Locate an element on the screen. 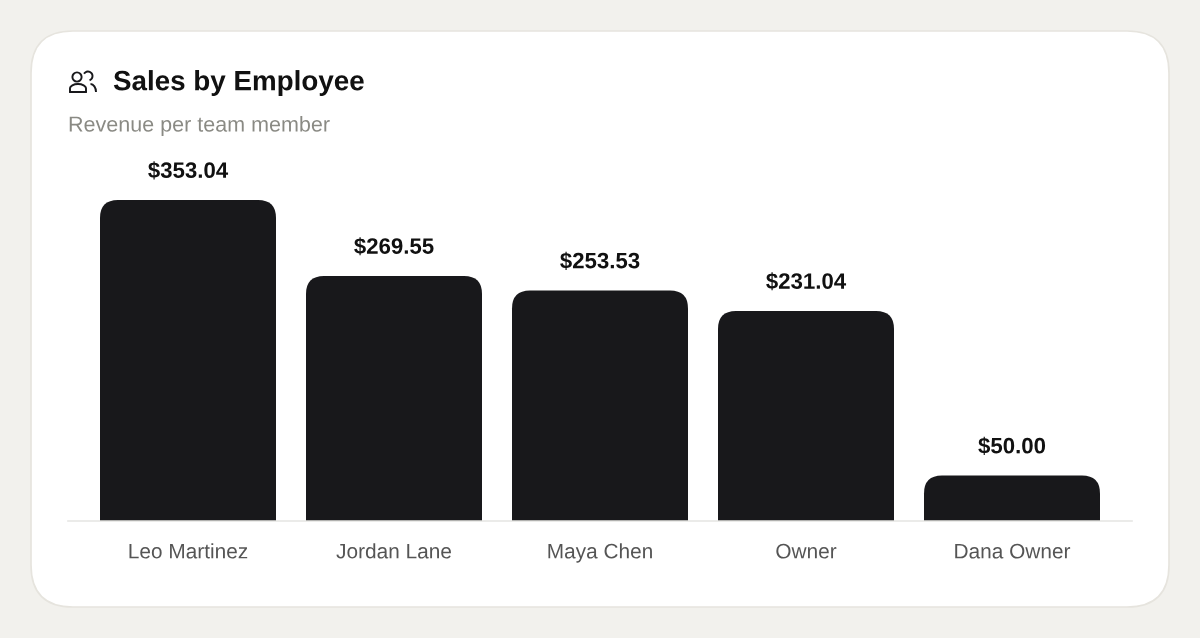  chart-subtitle: Revenue per team member is located at coordinates (199, 126).